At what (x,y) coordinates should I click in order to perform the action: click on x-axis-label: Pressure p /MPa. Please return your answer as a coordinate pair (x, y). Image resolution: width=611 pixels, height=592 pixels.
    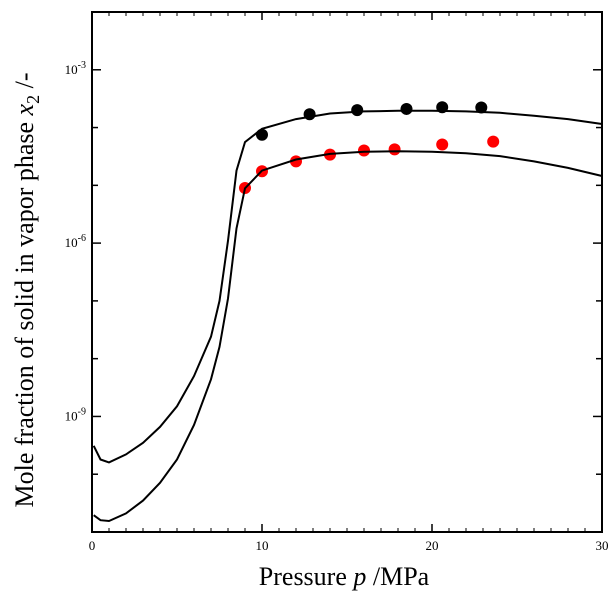
    Looking at the image, I should click on (344, 576).